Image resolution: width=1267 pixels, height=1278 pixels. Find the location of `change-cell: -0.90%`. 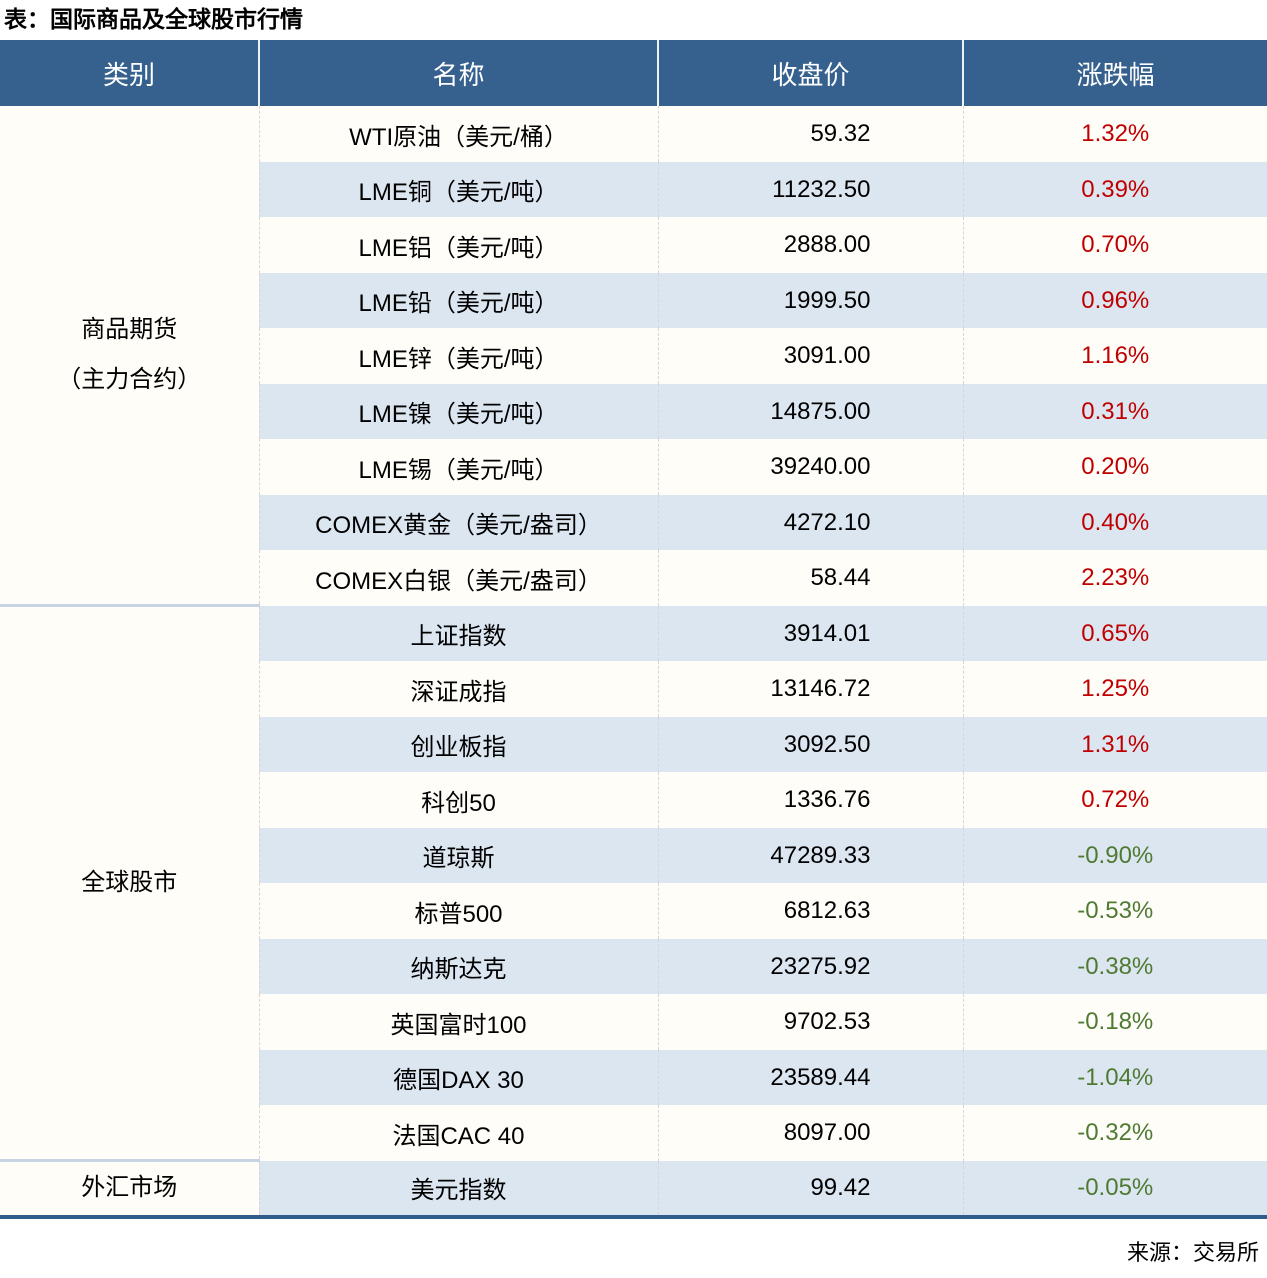

change-cell: -0.90% is located at coordinates (1114, 855).